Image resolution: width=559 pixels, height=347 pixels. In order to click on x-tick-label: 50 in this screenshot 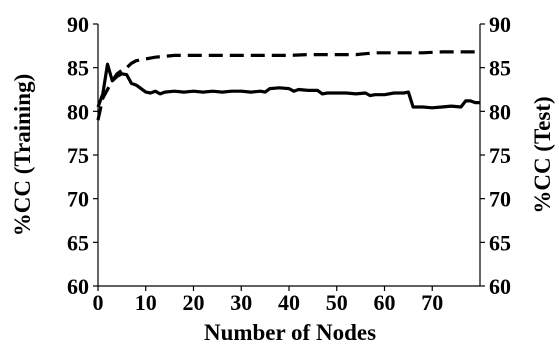, I will do `click(337, 302)`.